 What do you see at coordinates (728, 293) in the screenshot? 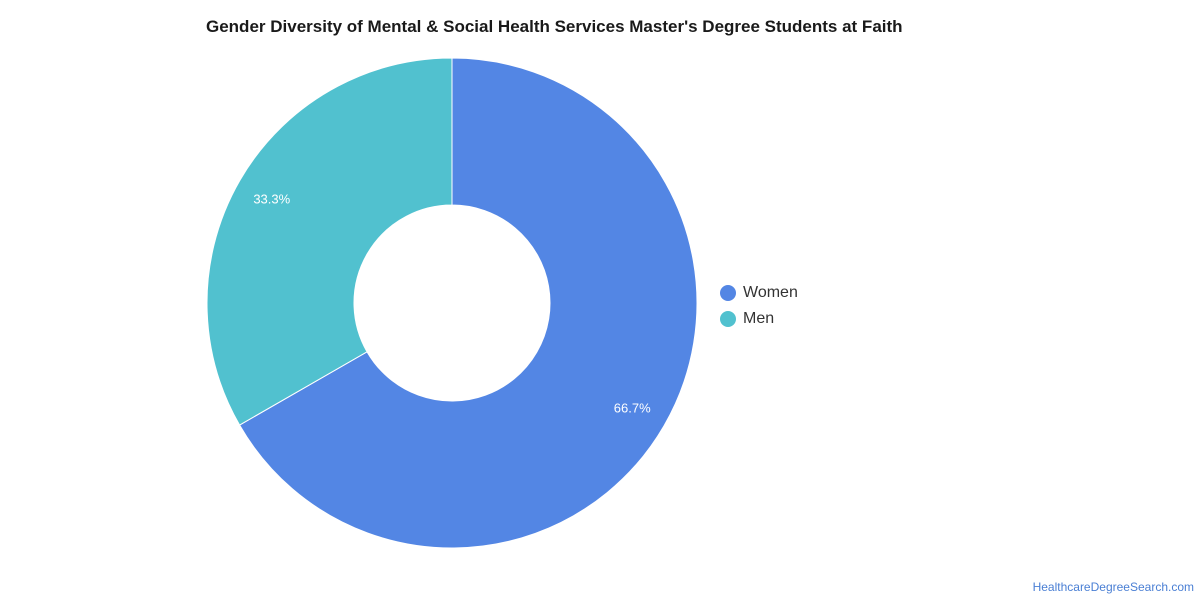
I see `legend-swatch-women` at bounding box center [728, 293].